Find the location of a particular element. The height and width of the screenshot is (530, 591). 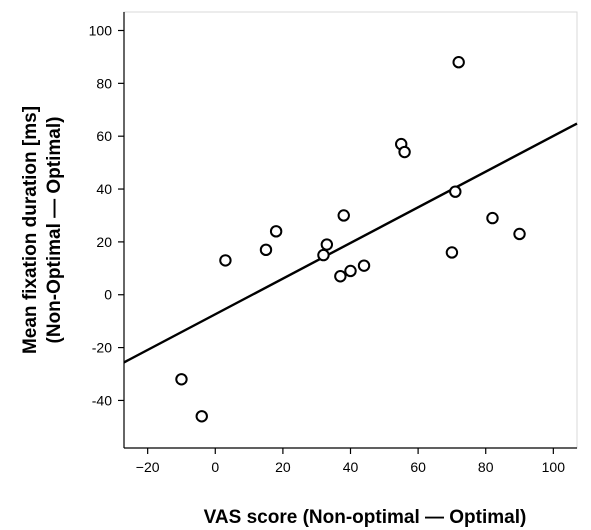

y-axis-title-line-1: Mean fixation duration [ms] is located at coordinates (30, 230).